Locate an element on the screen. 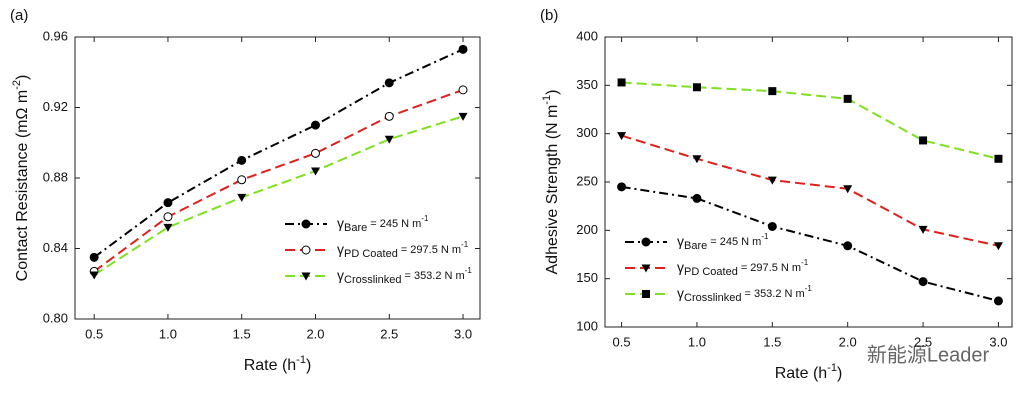 The width and height of the screenshot is (1033, 401). y-tick-label: 150 is located at coordinates (587, 277).